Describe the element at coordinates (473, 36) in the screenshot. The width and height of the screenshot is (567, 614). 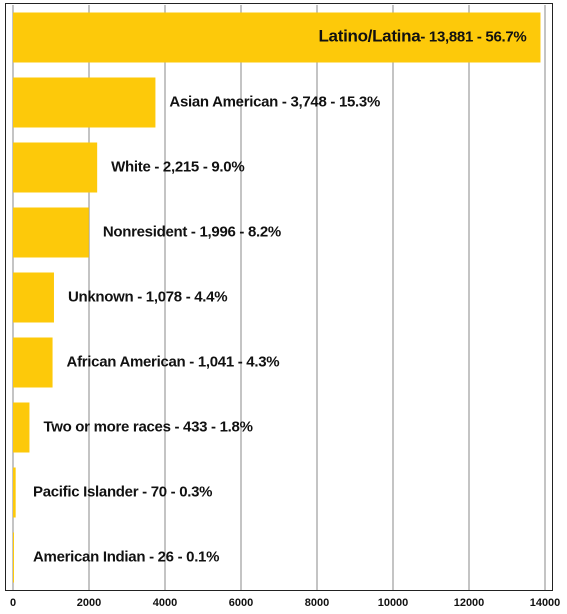
I see `value-label: - 13,881 - 56.7%` at that location.